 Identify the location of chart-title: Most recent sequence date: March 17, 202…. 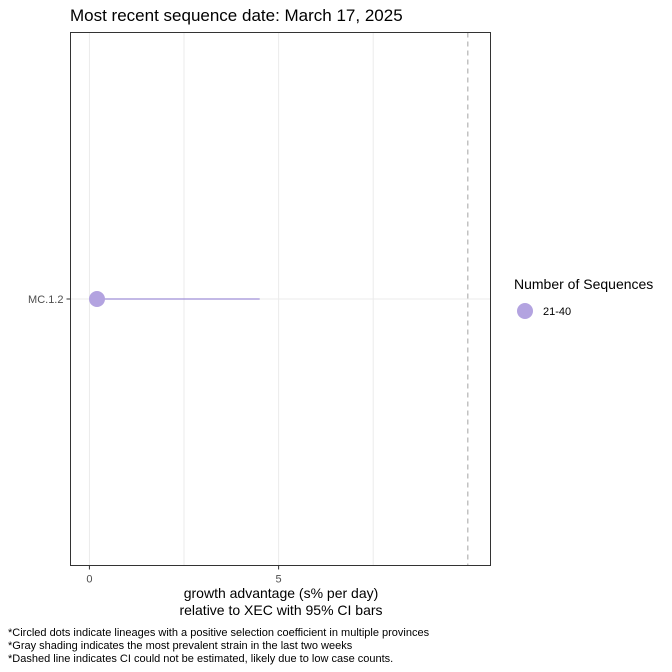
(236, 15).